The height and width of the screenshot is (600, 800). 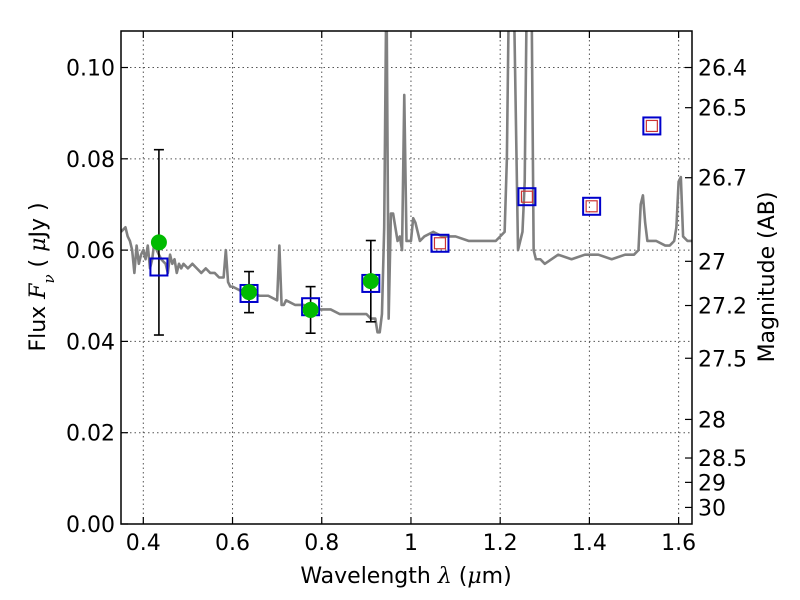 I want to click on y-tick-label-5: 0.10, so click(x=90, y=69).